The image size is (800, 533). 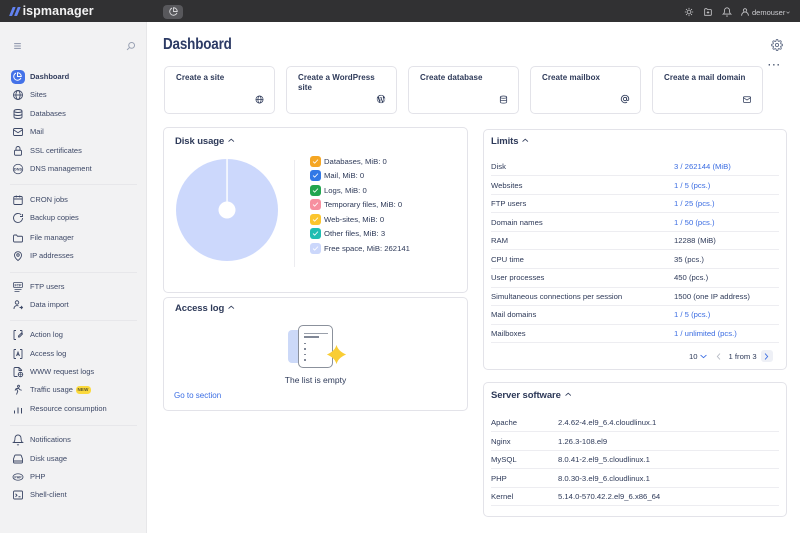 What do you see at coordinates (18, 285) in the screenshot?
I see `svg-text: FTP` at bounding box center [18, 285].